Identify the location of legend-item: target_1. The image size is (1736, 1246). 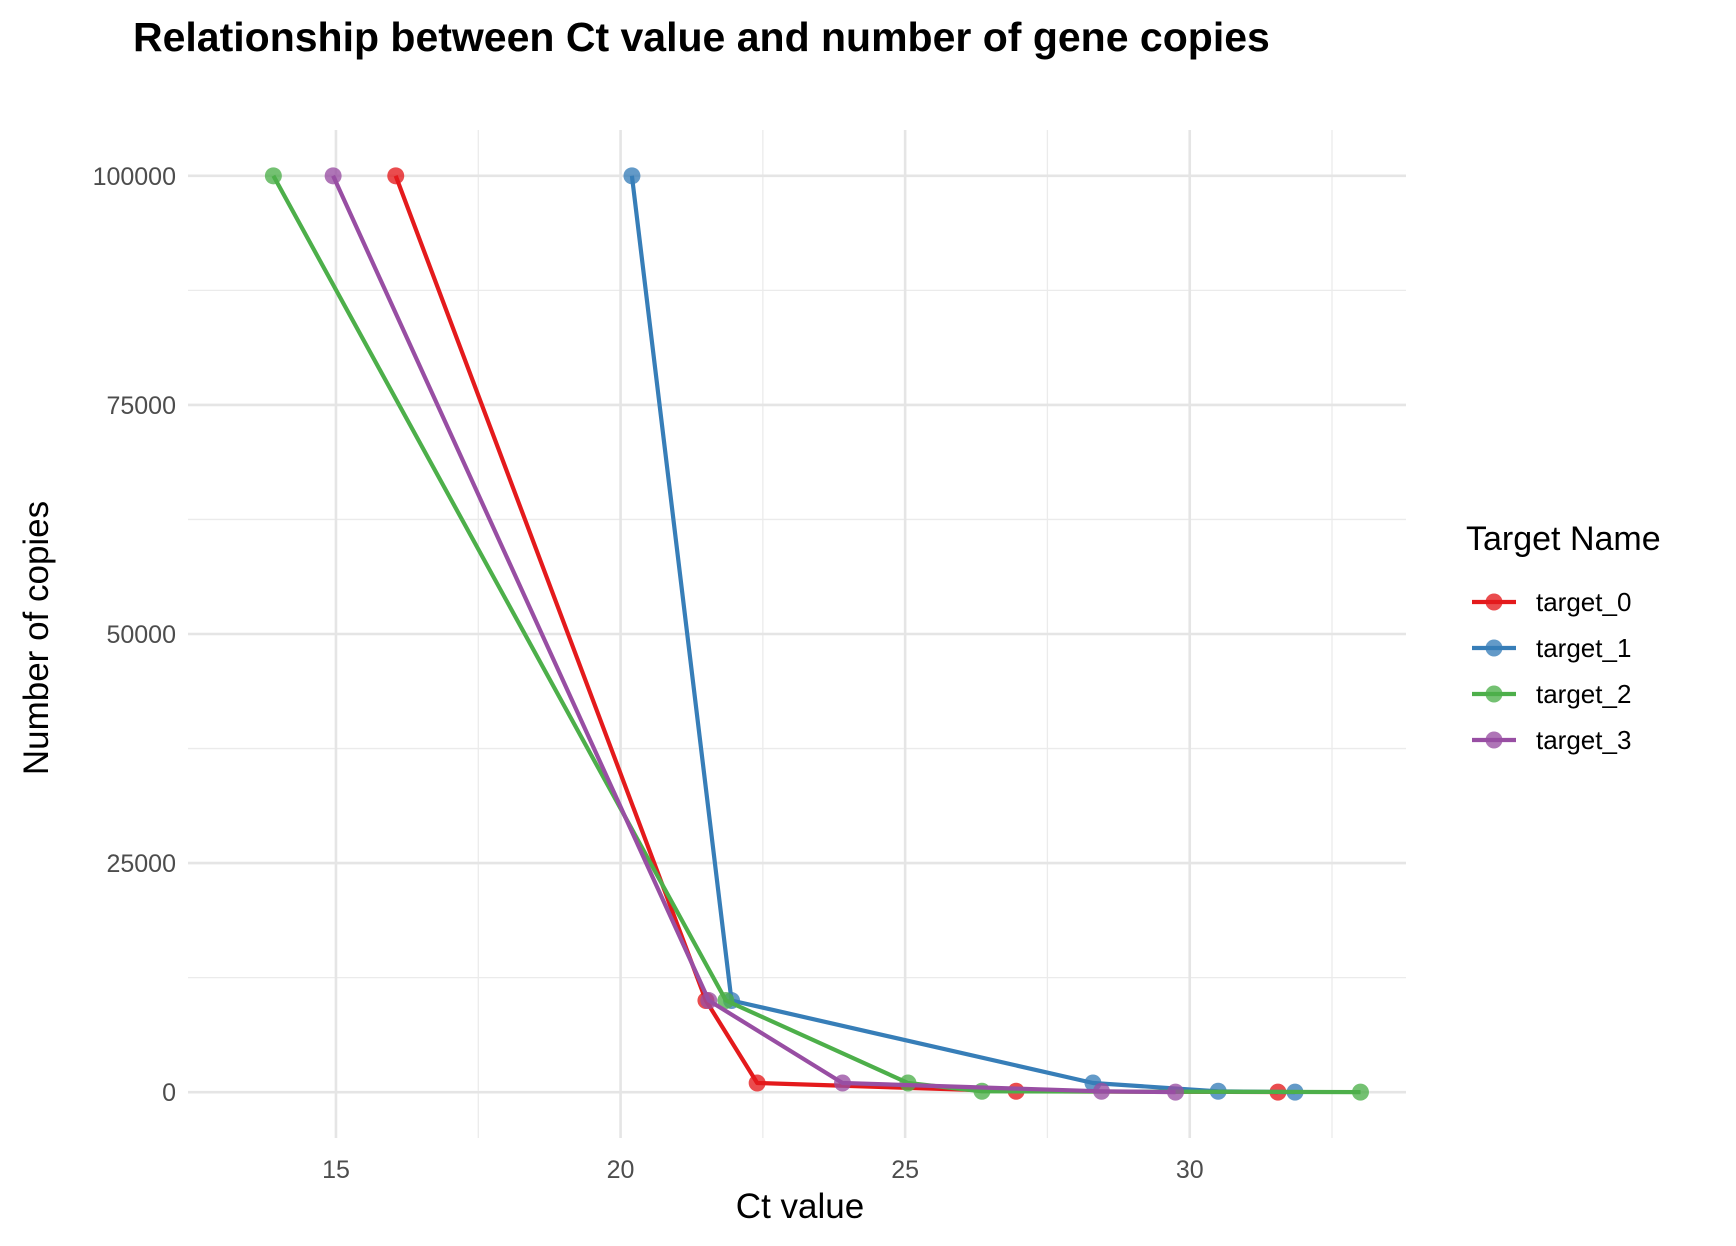
(1551, 648).